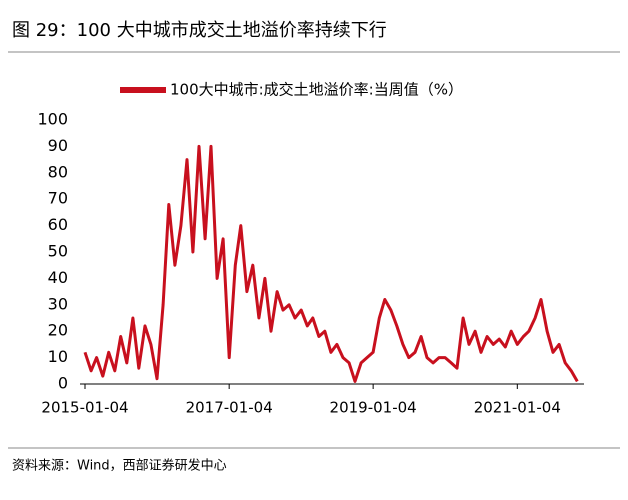 The image size is (628, 500). Describe the element at coordinates (58, 224) in the screenshot. I see `y-tick-label: 60` at that location.